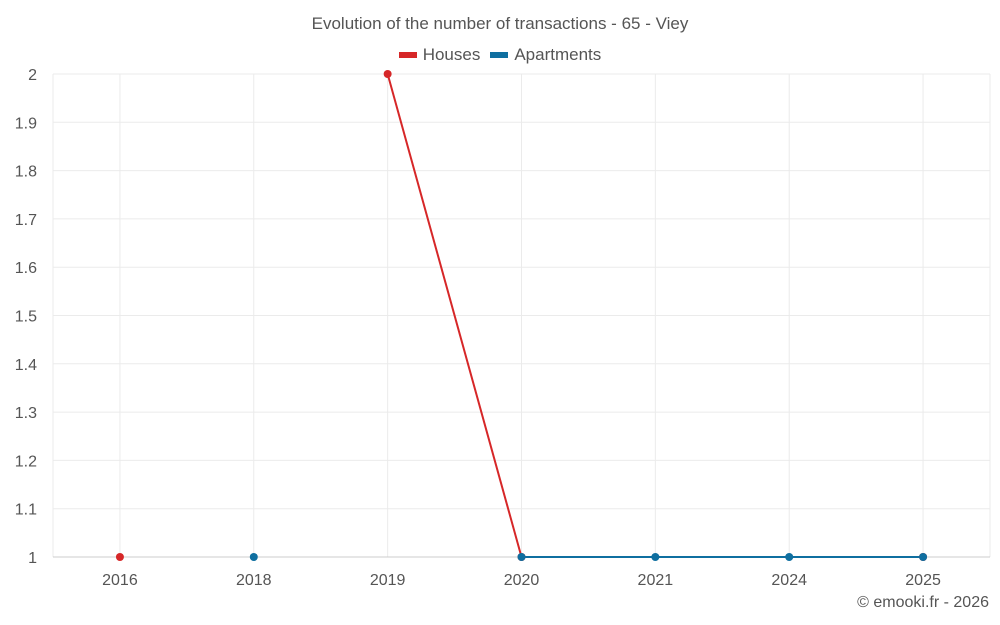  What do you see at coordinates (26, 461) in the screenshot?
I see `y-tick-label: 1.2` at bounding box center [26, 461].